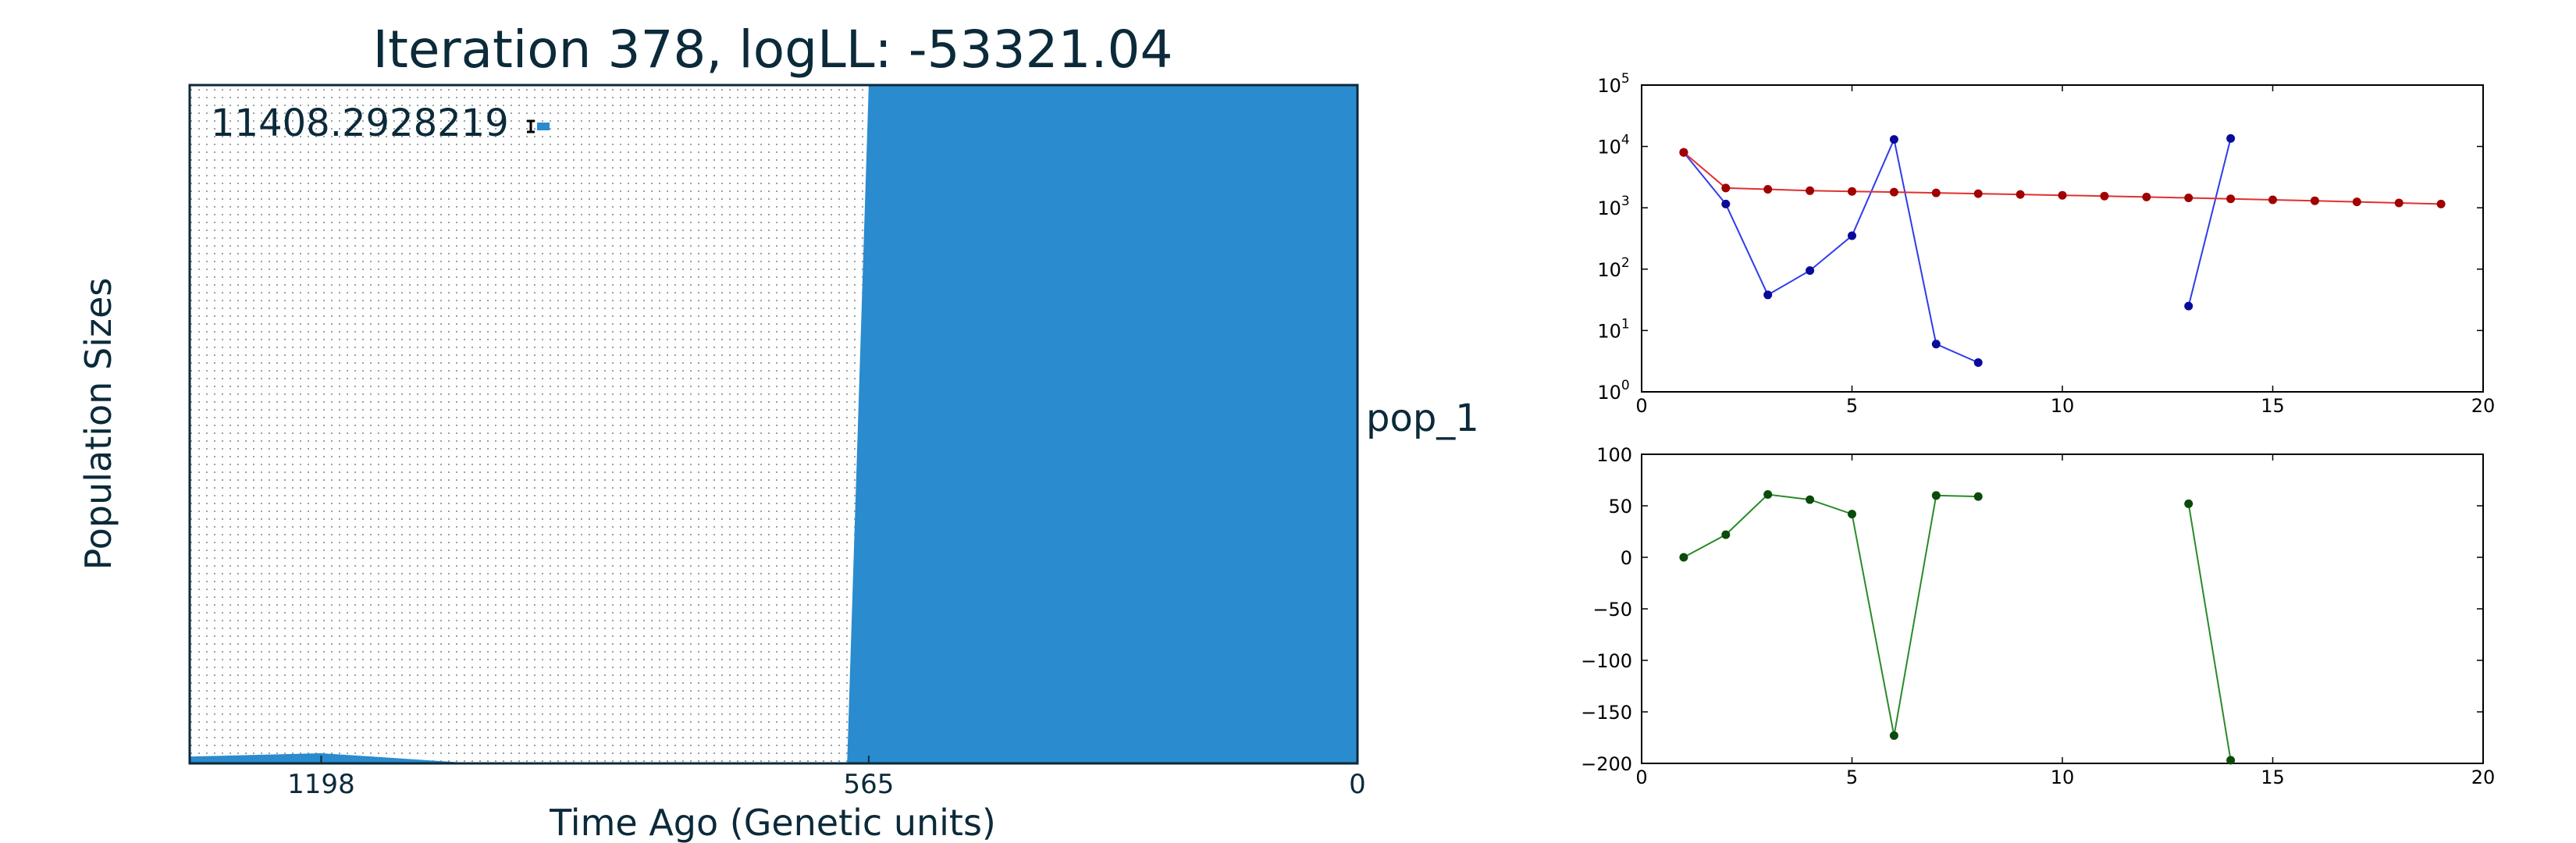  What do you see at coordinates (2062, 250) in the screenshot?
I see `top-series-group` at bounding box center [2062, 250].